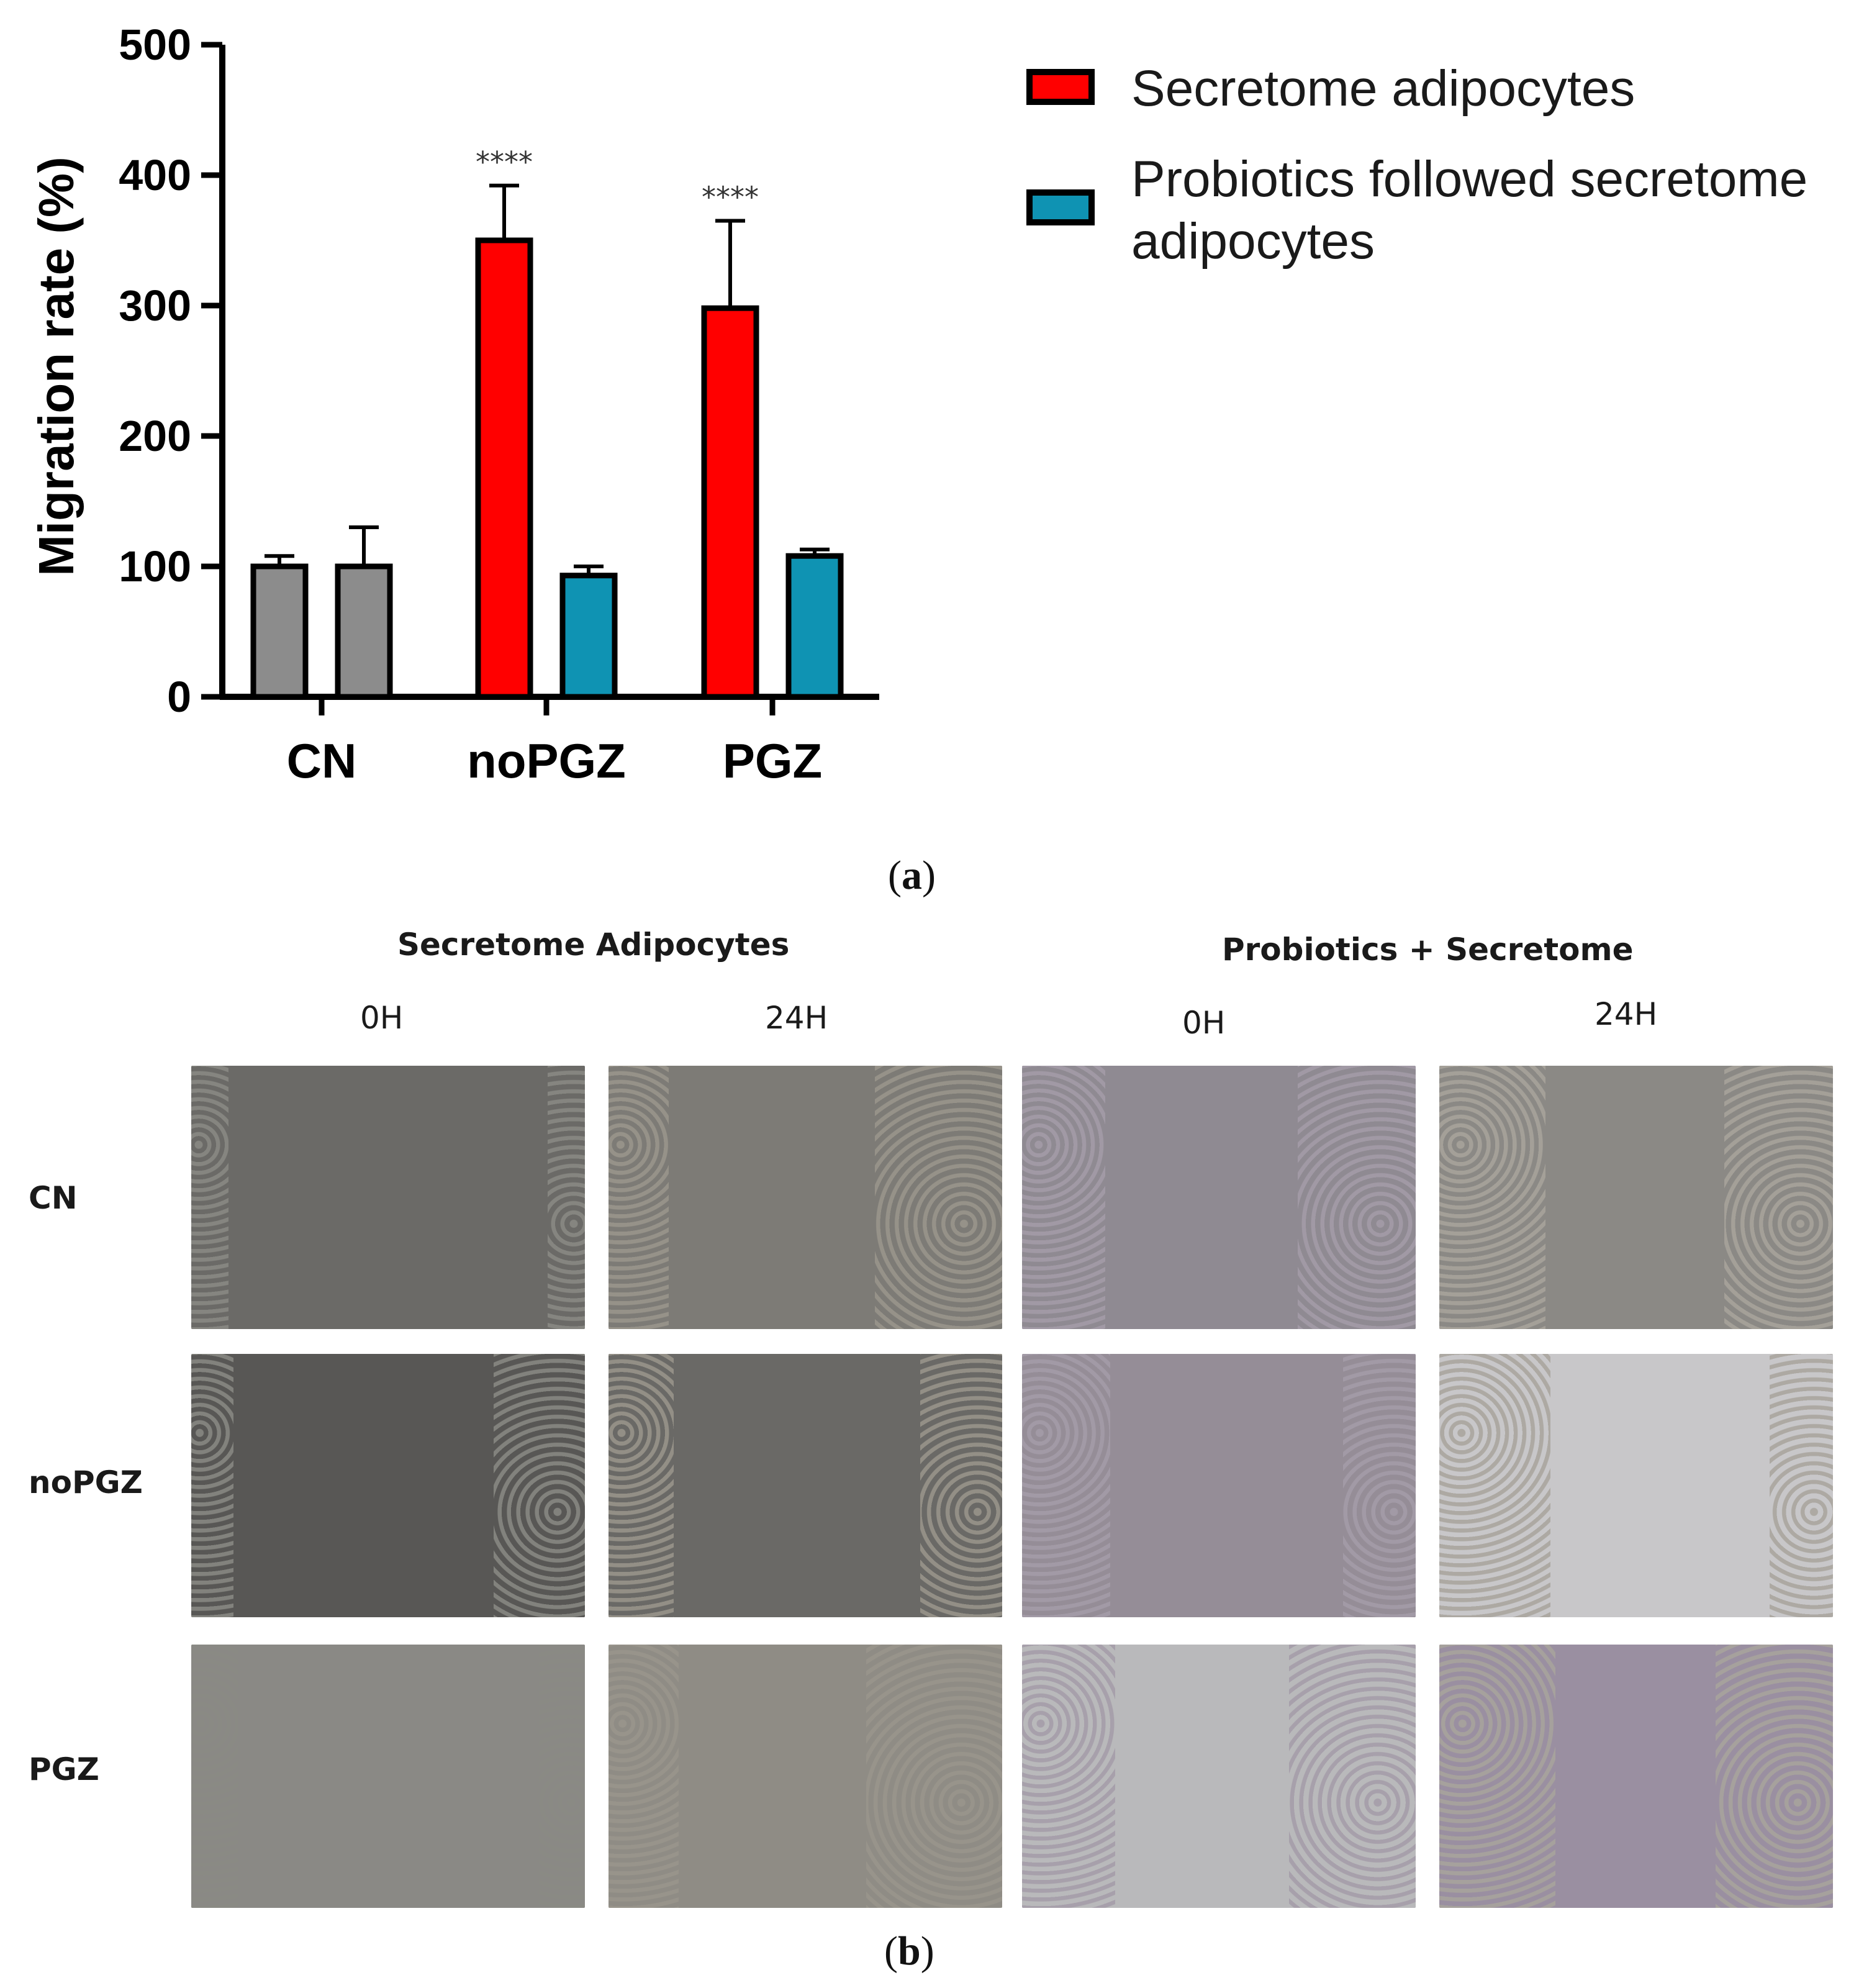 The height and width of the screenshot is (1988, 1864). What do you see at coordinates (179, 697) in the screenshot?
I see `y-tick-label: 0` at bounding box center [179, 697].